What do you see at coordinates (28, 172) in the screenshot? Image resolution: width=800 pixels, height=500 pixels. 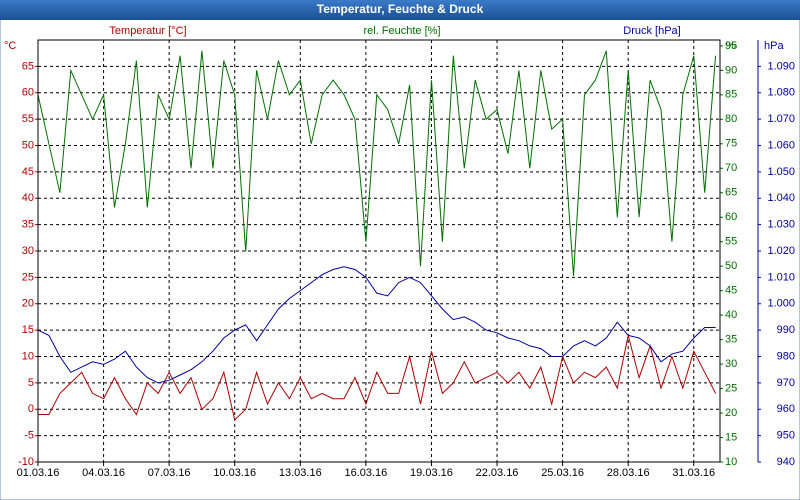 I see `y-tick-label: 45` at bounding box center [28, 172].